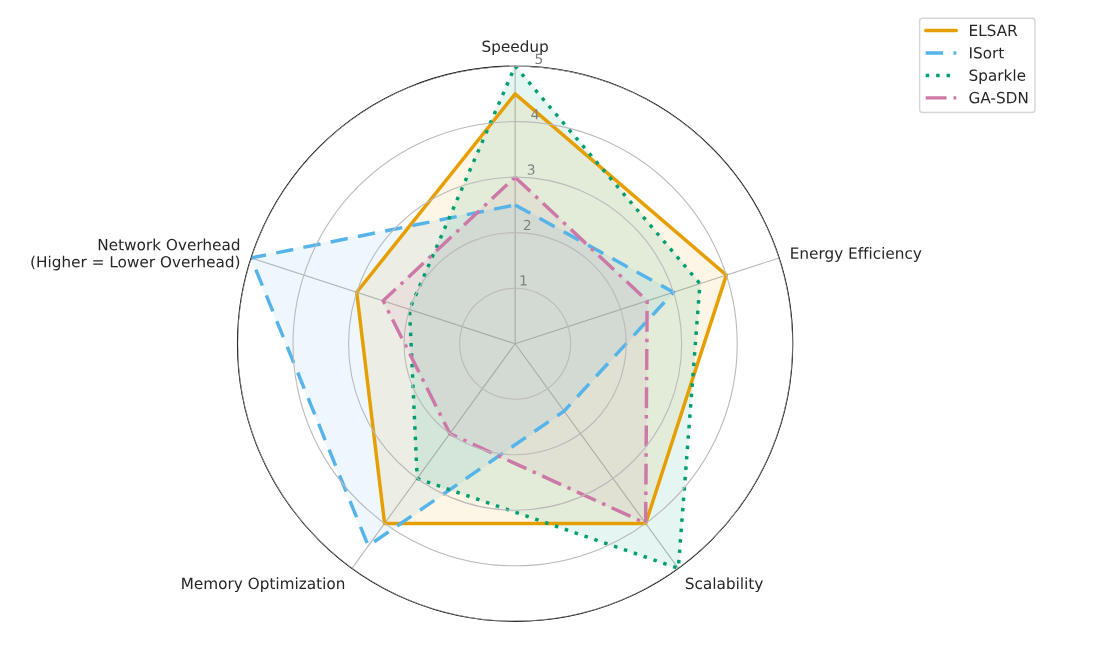 Image resolution: width=1096 pixels, height=661 pixels. I want to click on spoke-label: Speedup, so click(515, 47).